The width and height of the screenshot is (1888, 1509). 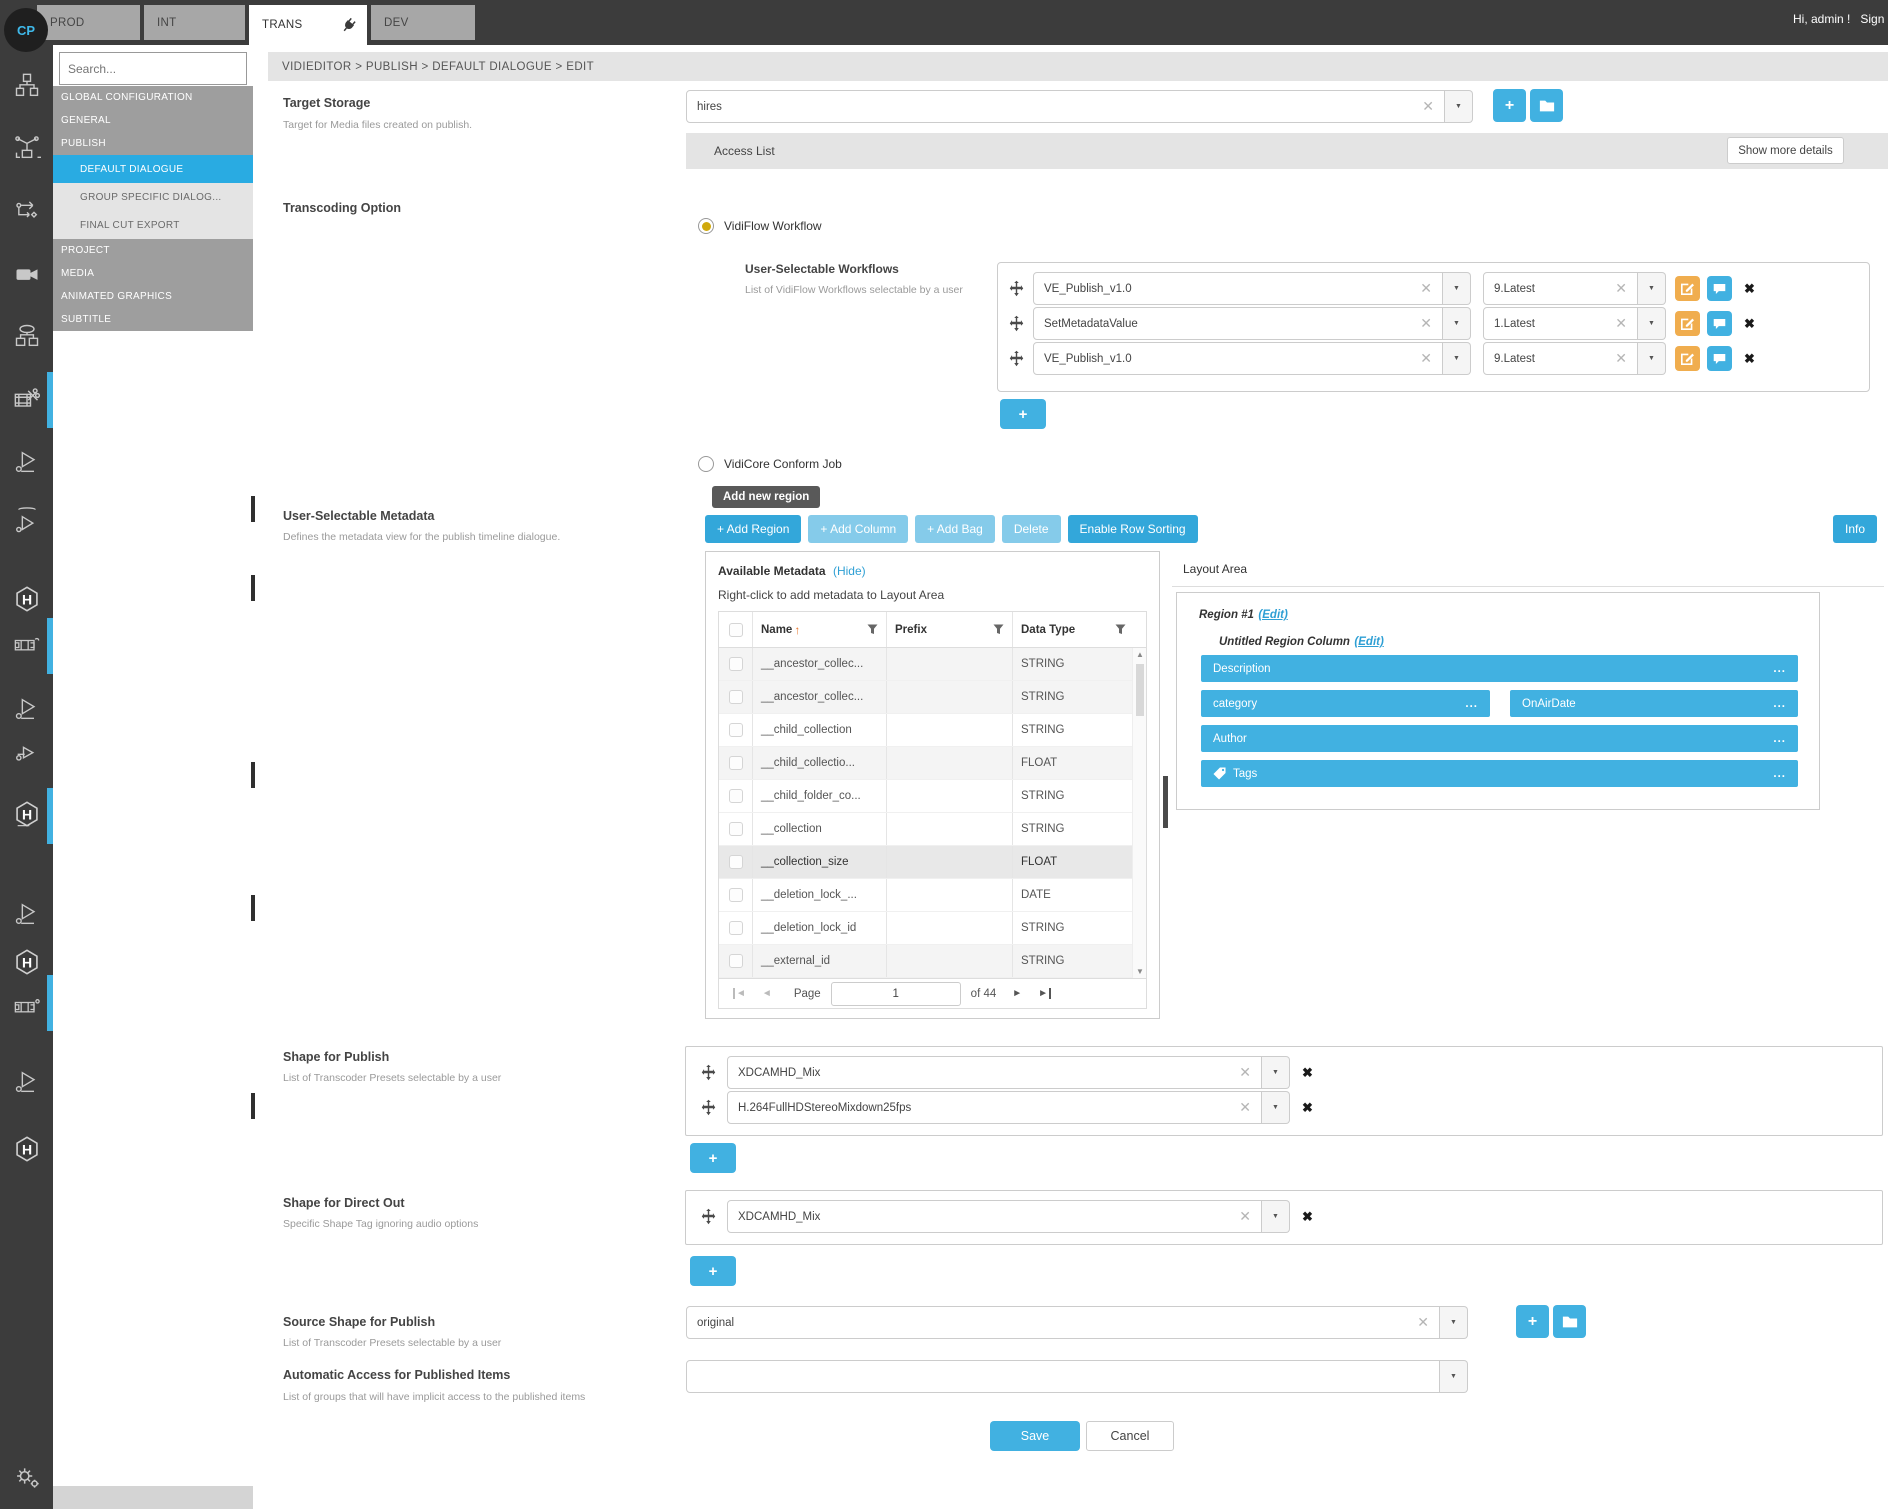 I want to click on browse-folder-button, so click(x=1546, y=105).